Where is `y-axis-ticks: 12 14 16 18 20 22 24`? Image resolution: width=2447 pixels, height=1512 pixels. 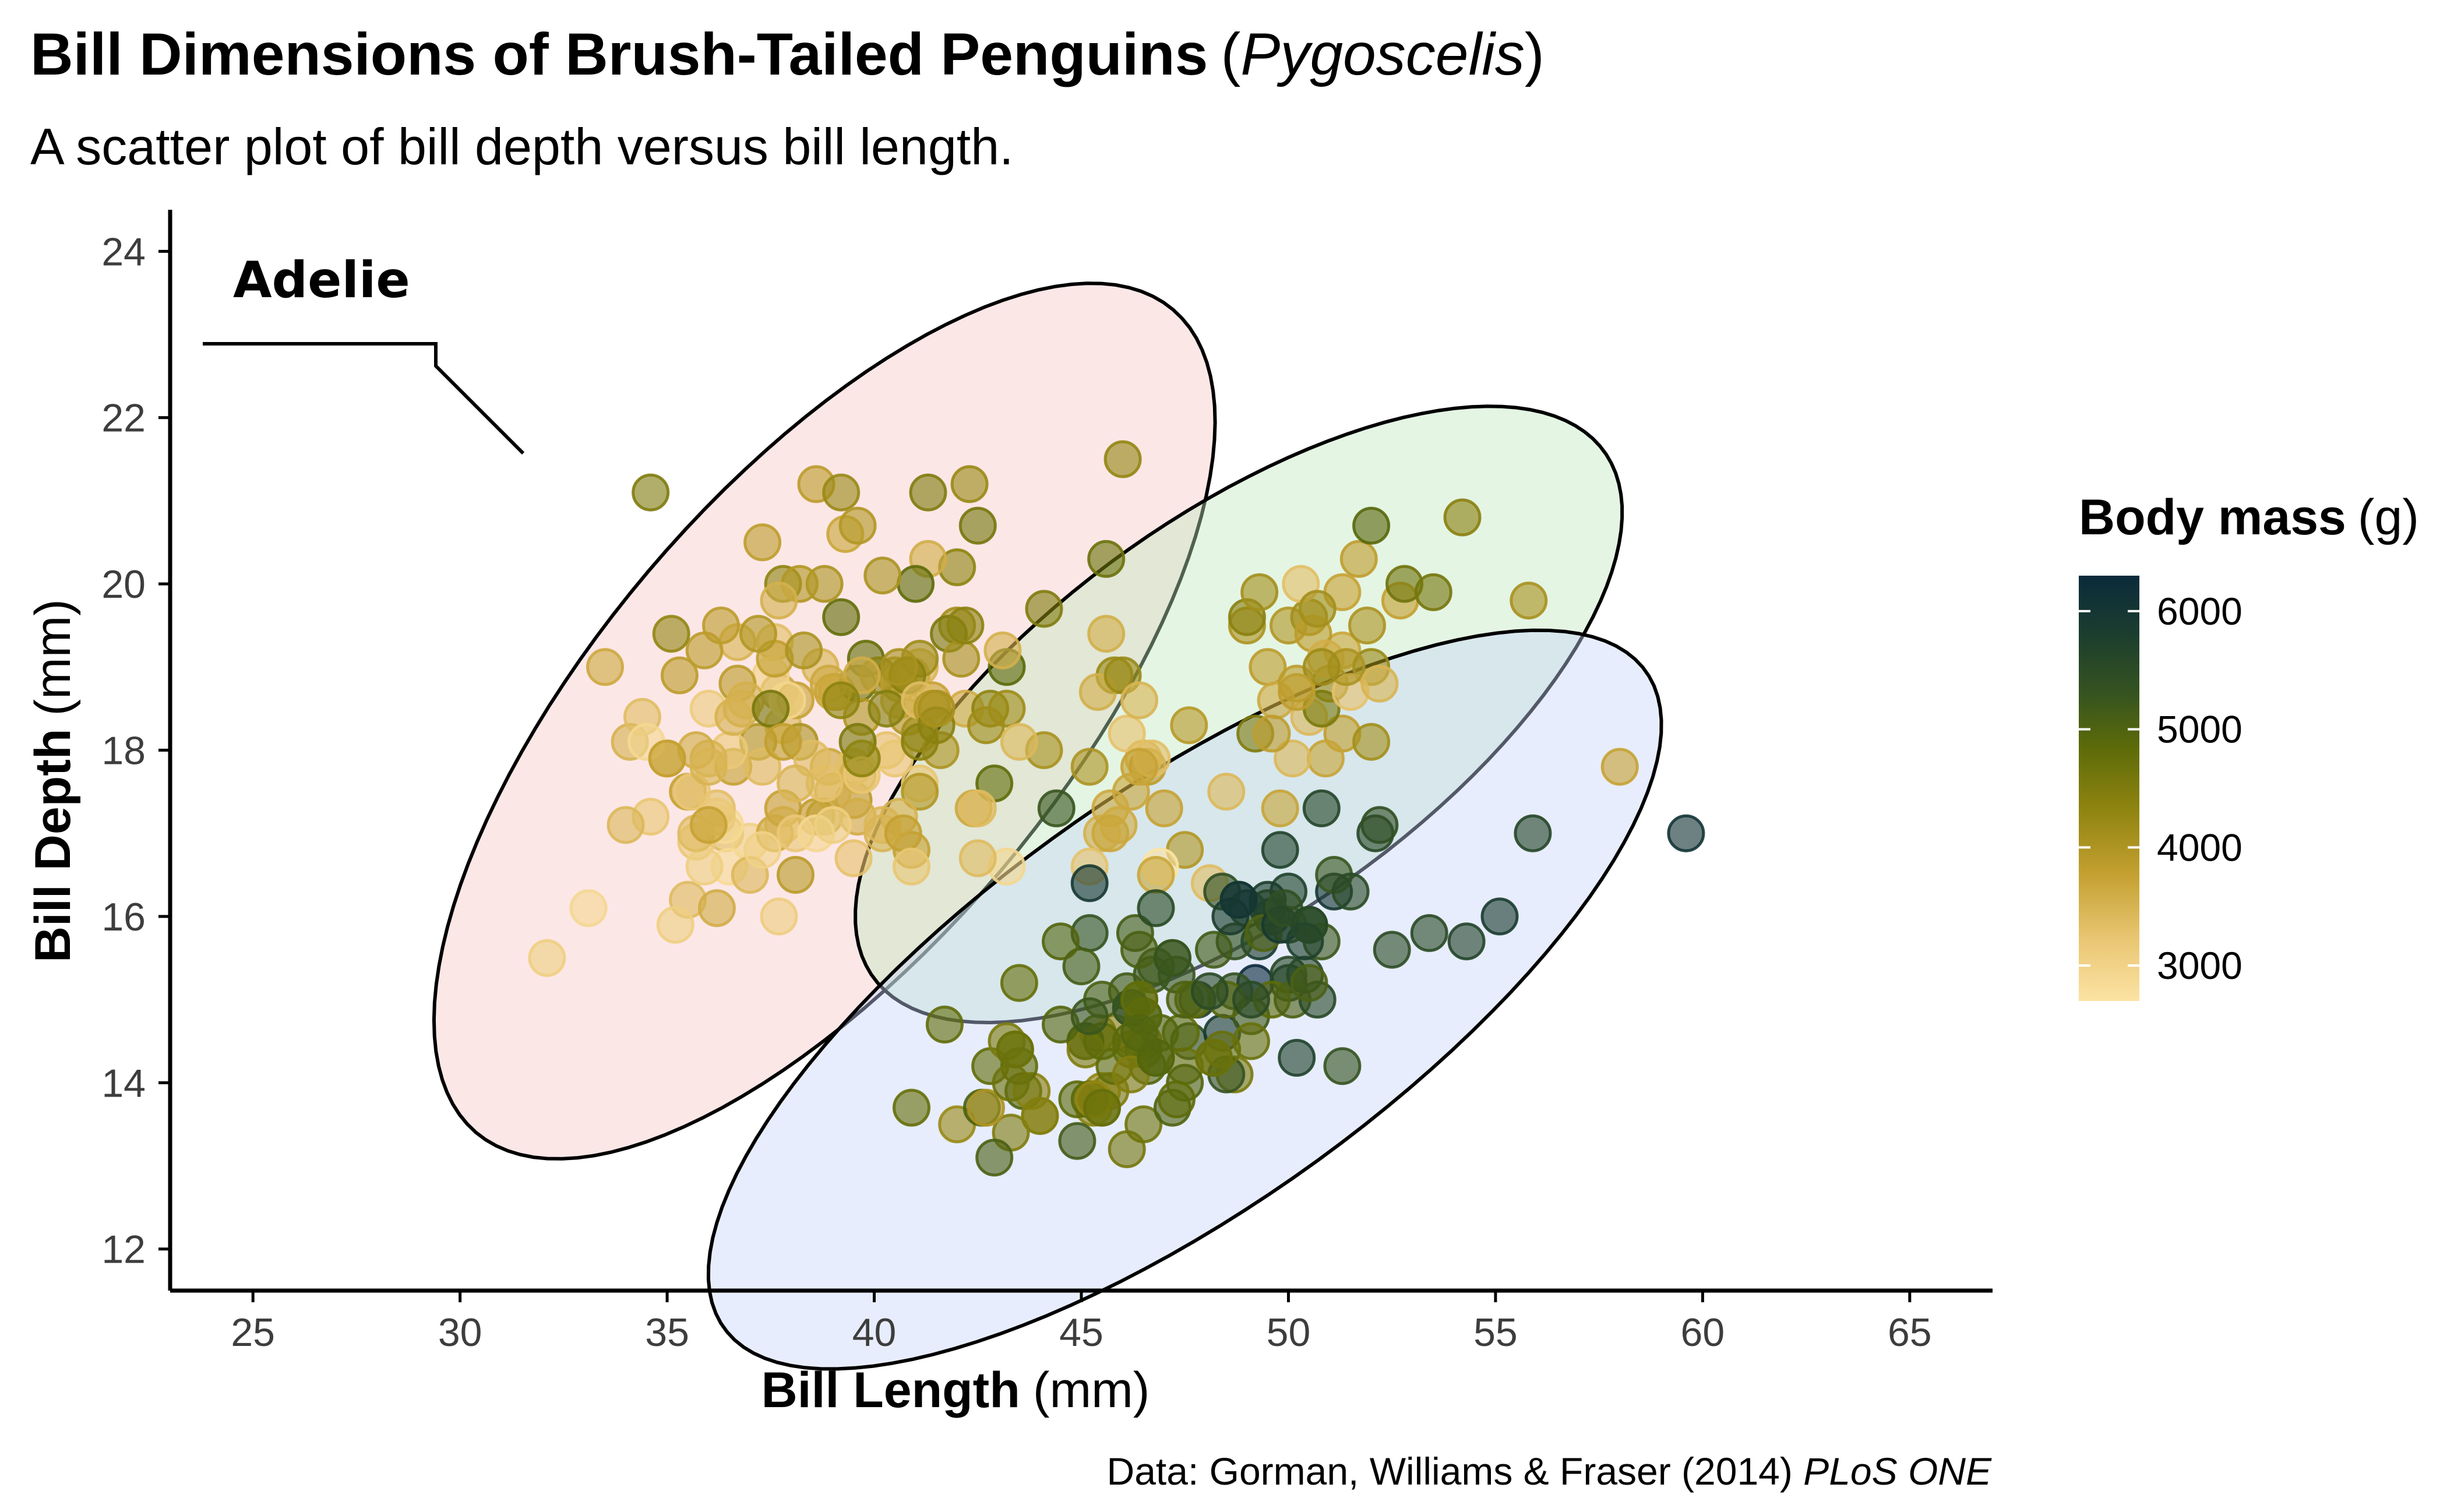
y-axis-ticks: 12 14 16 18 20 22 24 is located at coordinates (135, 751).